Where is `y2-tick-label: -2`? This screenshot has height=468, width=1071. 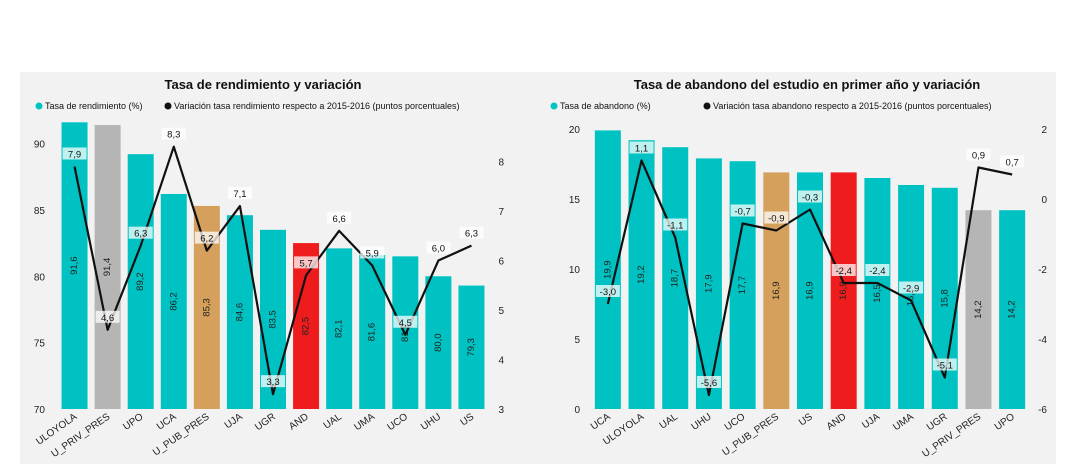 y2-tick-label: -2 is located at coordinates (1042, 270).